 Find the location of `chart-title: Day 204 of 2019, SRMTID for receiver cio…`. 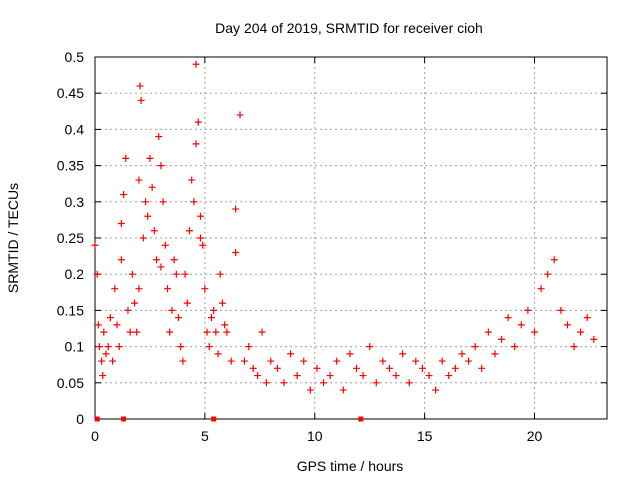

chart-title: Day 204 of 2019, SRMTID for receiver cio… is located at coordinates (349, 28).